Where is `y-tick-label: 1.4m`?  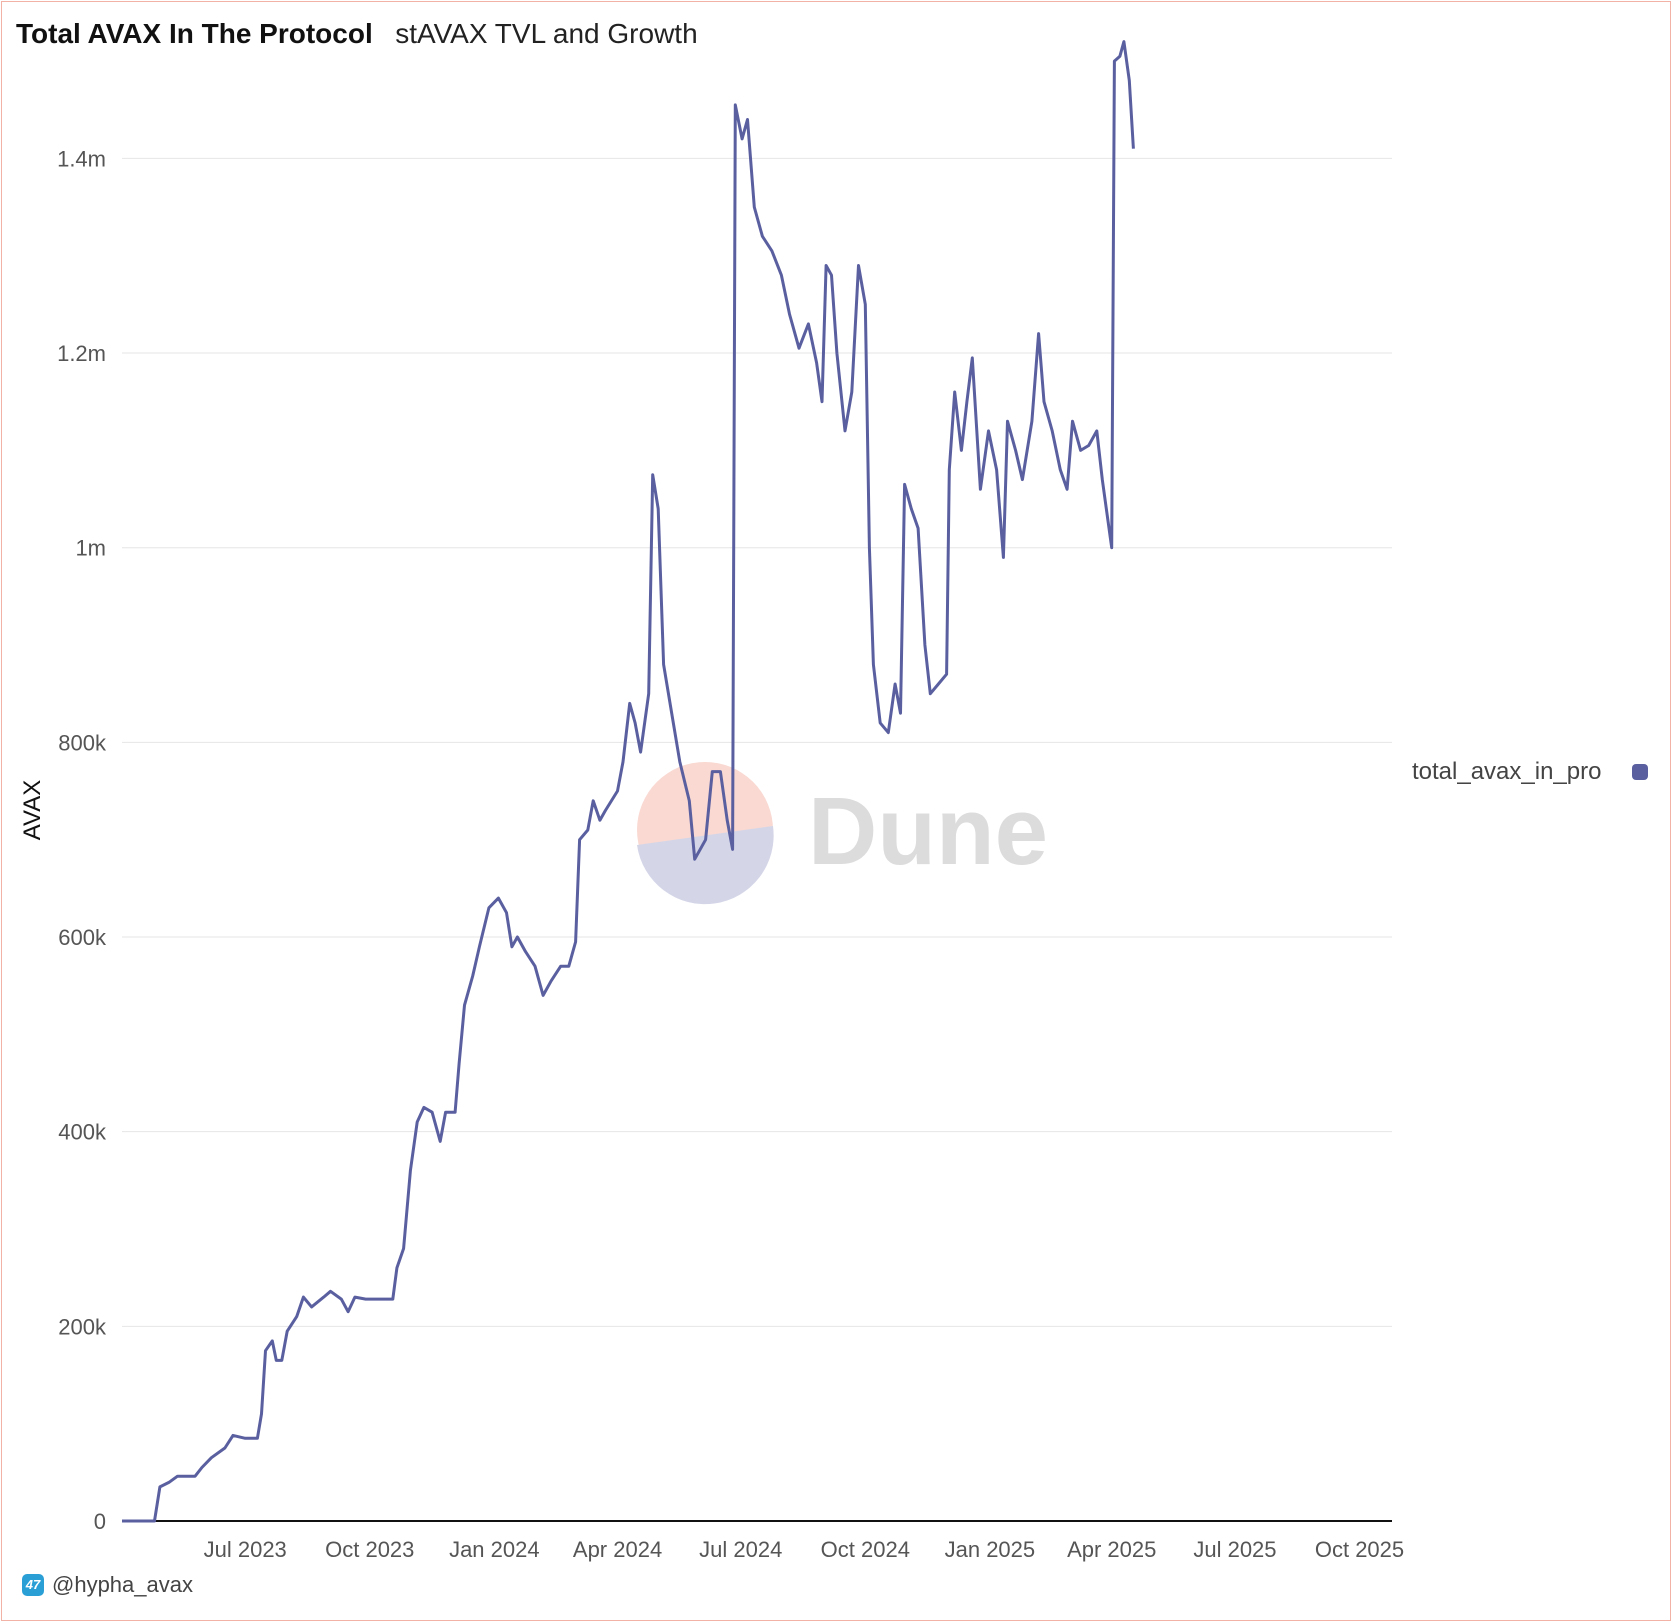 y-tick-label: 1.4m is located at coordinates (81, 158).